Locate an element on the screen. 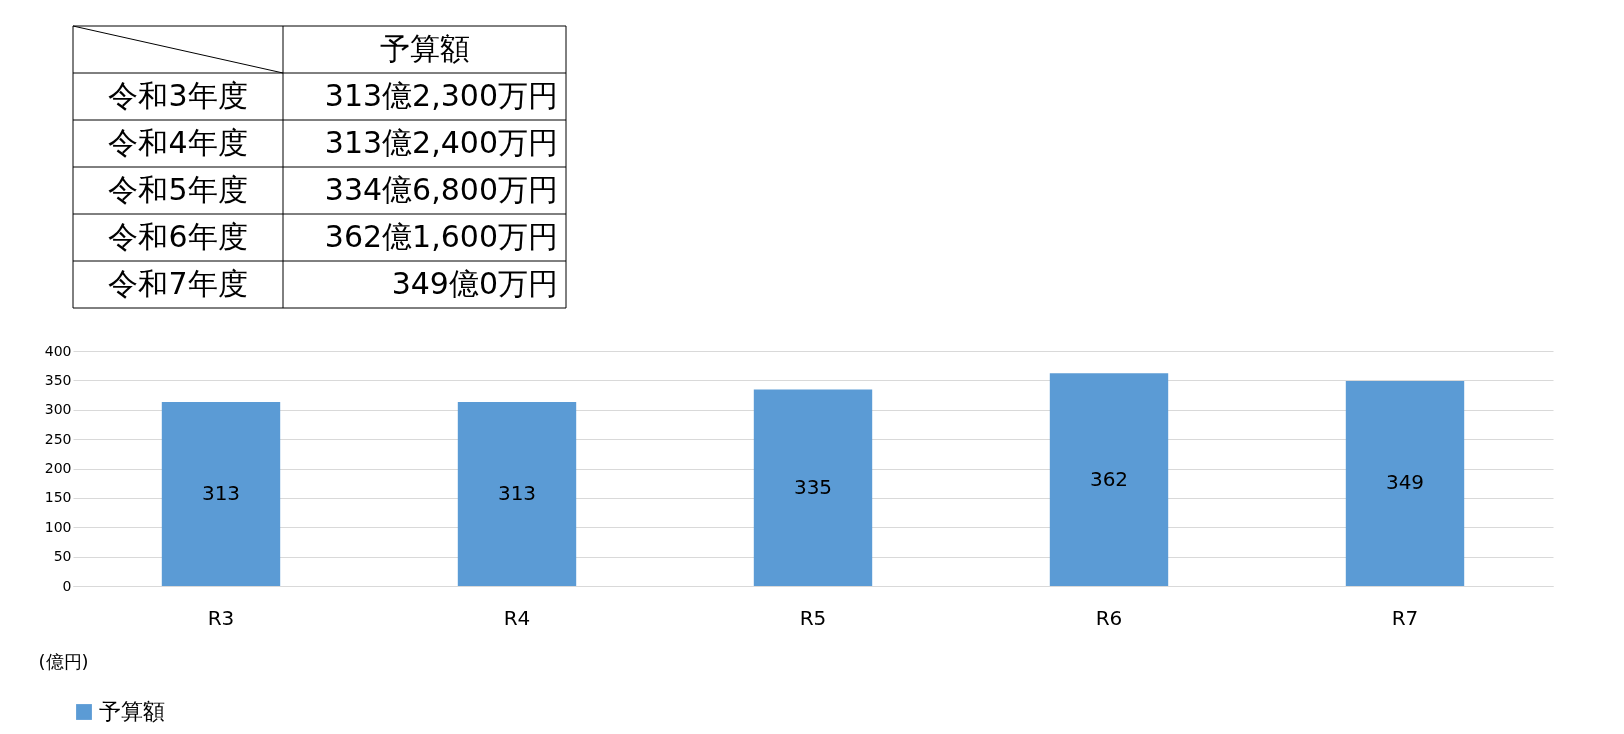  text: 令和7年度 is located at coordinates (178, 283).